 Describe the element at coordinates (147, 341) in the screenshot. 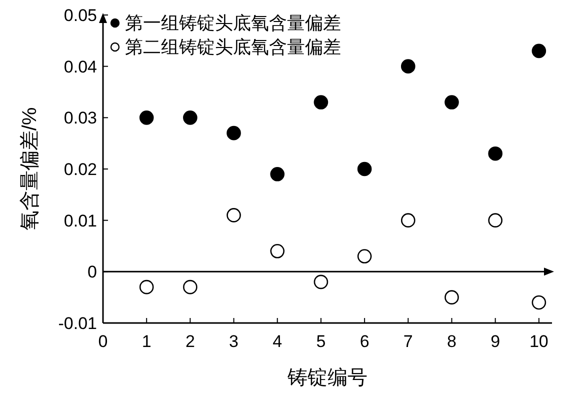

I see `x-tick-label: 1` at that location.